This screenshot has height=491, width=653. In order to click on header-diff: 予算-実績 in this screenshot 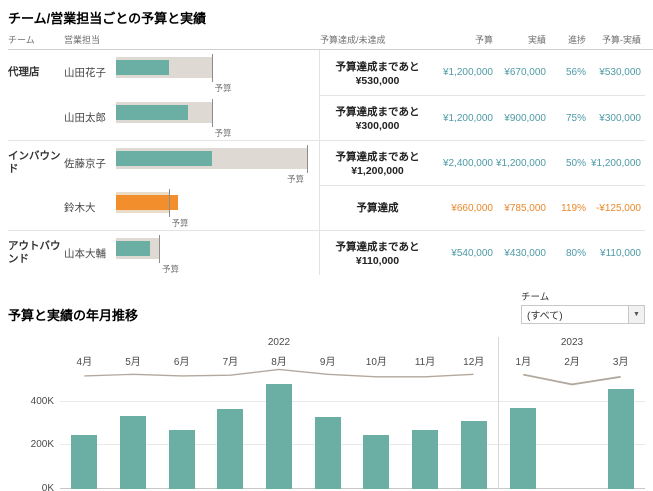, I will do `click(621, 40)`.